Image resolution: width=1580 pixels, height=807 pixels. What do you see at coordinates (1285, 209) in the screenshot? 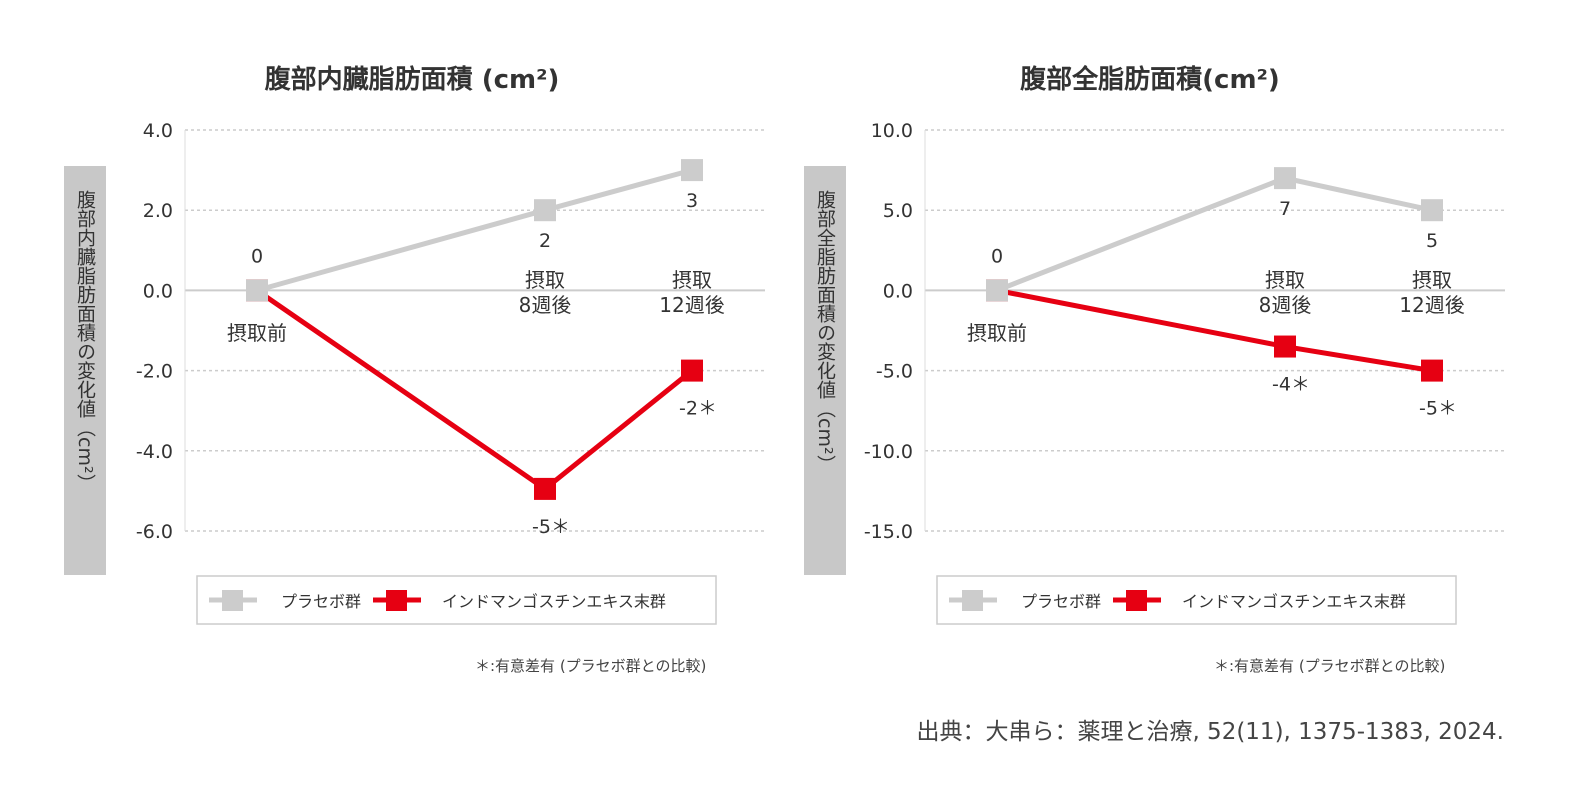
I see `data-label: 7` at bounding box center [1285, 209].